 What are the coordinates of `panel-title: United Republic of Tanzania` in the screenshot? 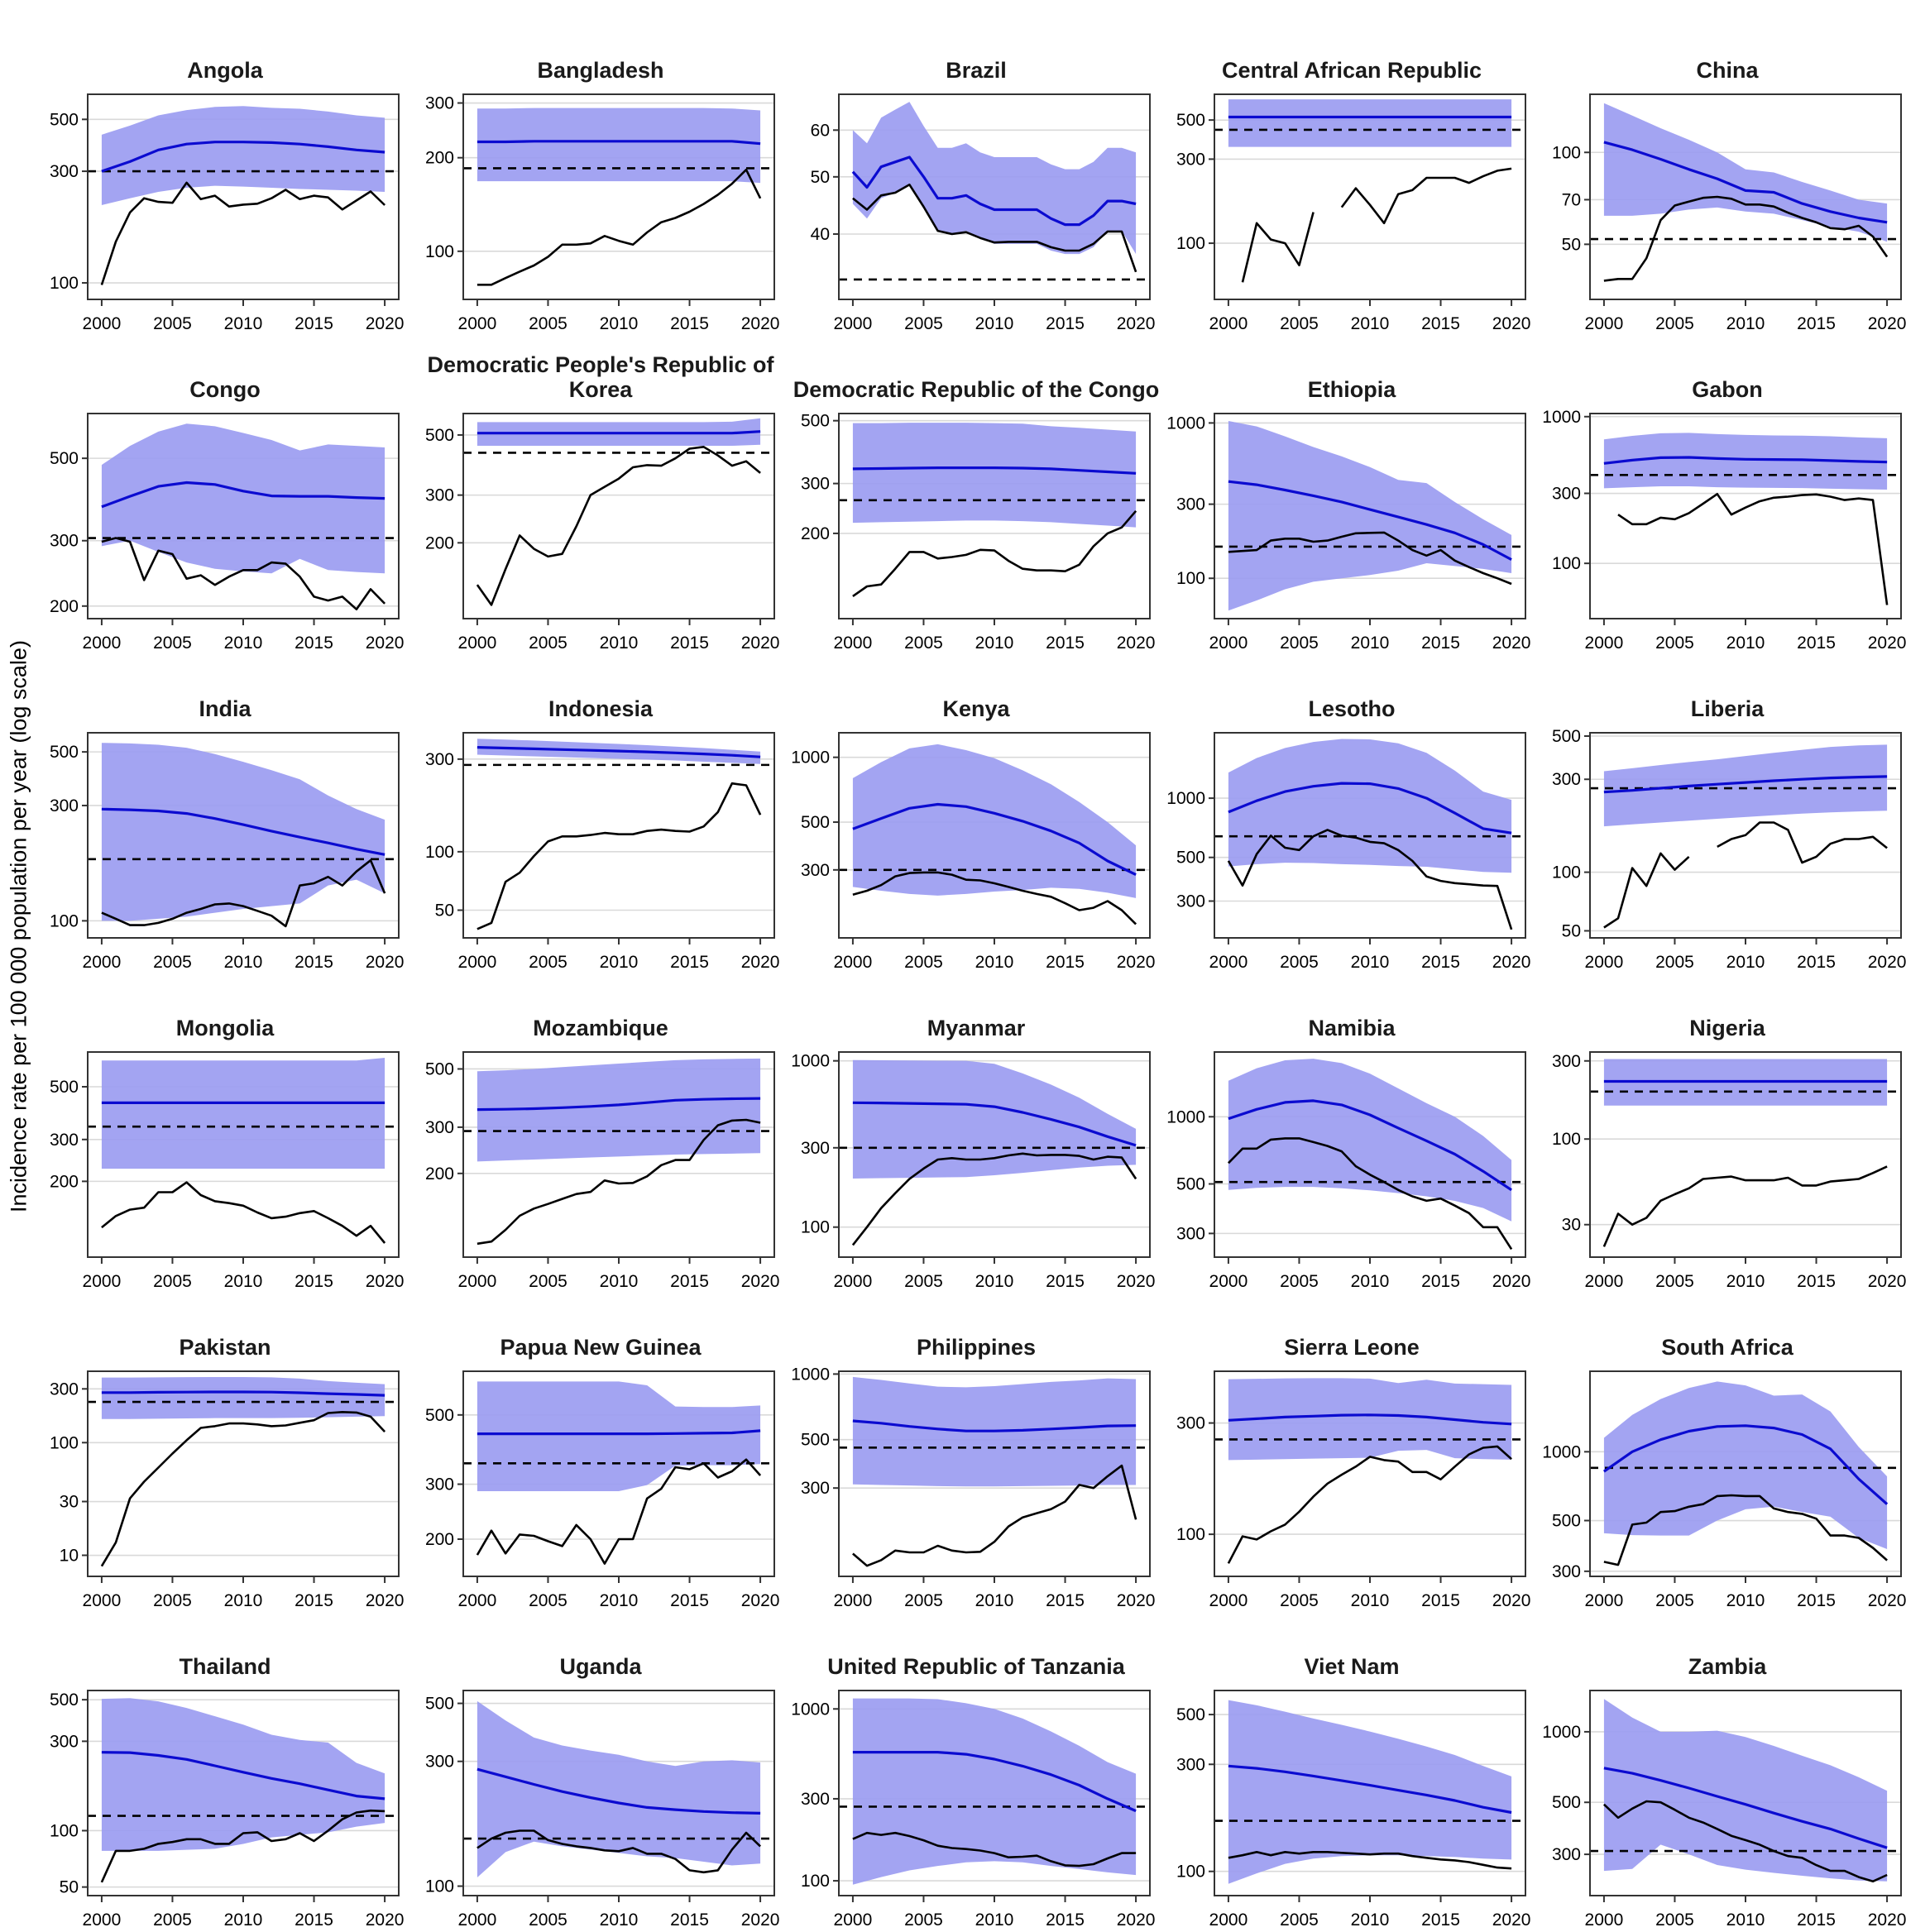 It's located at (976, 1666).